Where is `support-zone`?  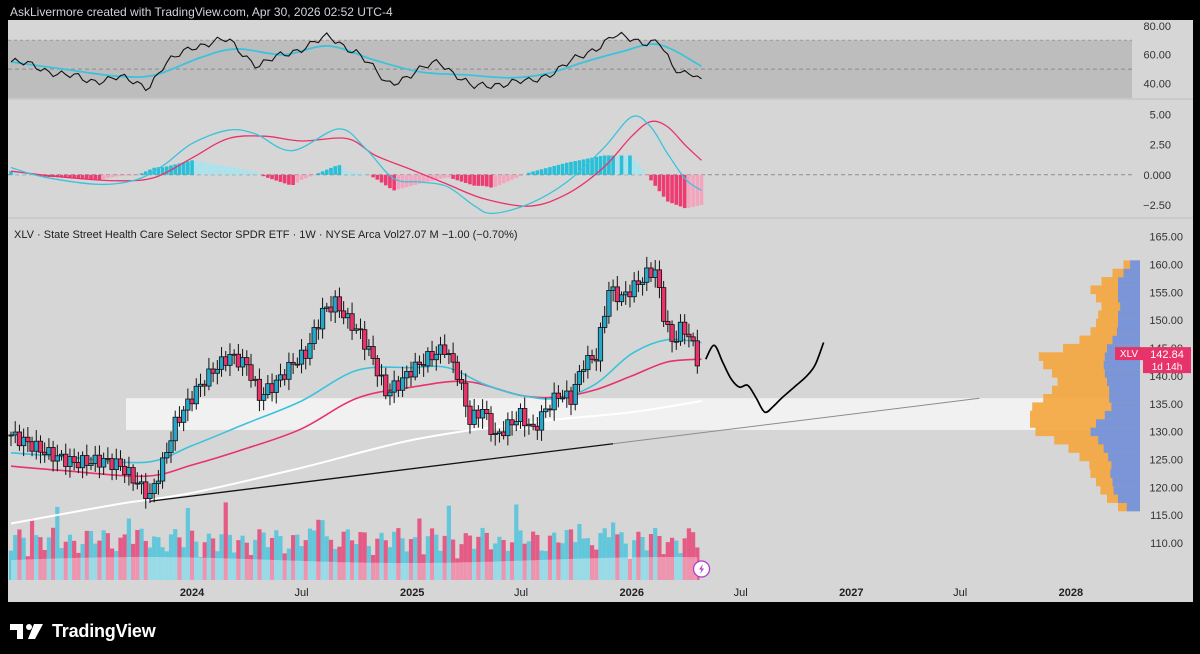 support-zone is located at coordinates (629, 414).